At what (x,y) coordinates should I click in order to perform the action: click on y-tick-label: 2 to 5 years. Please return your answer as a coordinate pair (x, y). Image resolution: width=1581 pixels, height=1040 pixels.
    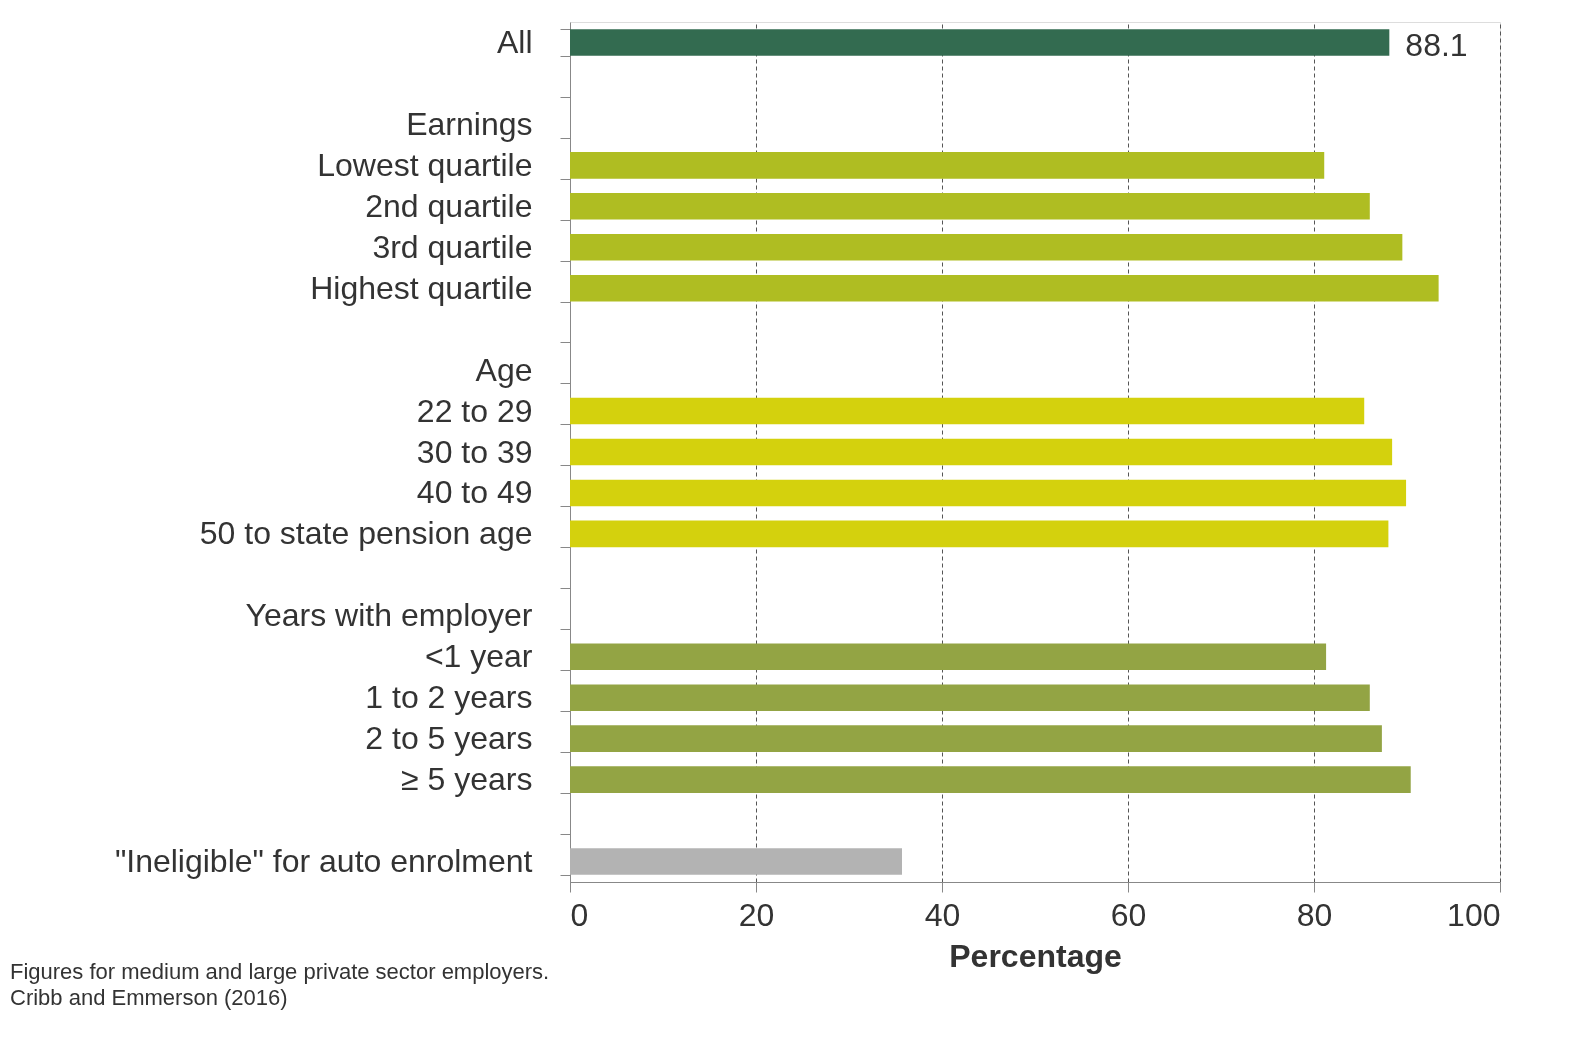
    Looking at the image, I should click on (449, 738).